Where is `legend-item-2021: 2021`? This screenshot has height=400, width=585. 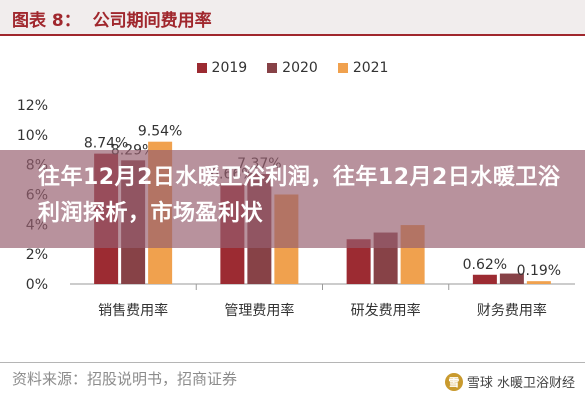
legend-item-2021: 2021 is located at coordinates (363, 68).